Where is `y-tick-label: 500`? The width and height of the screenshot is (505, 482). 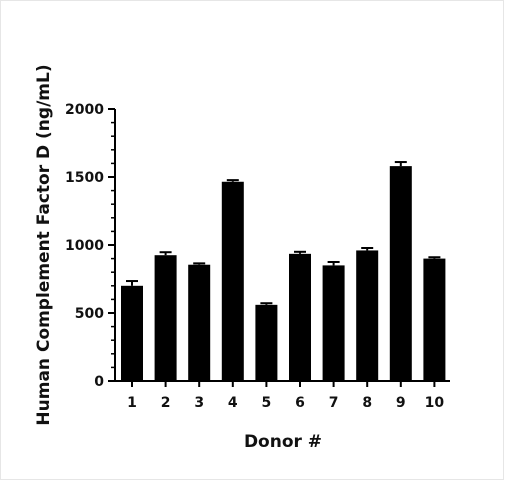
y-tick-label: 500 is located at coordinates (89, 314).